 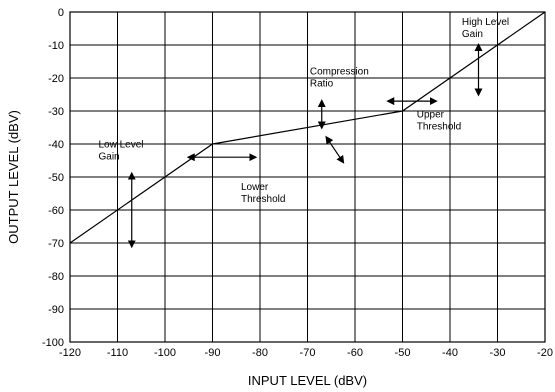 I want to click on x-tick-label: -20, so click(x=545, y=353).